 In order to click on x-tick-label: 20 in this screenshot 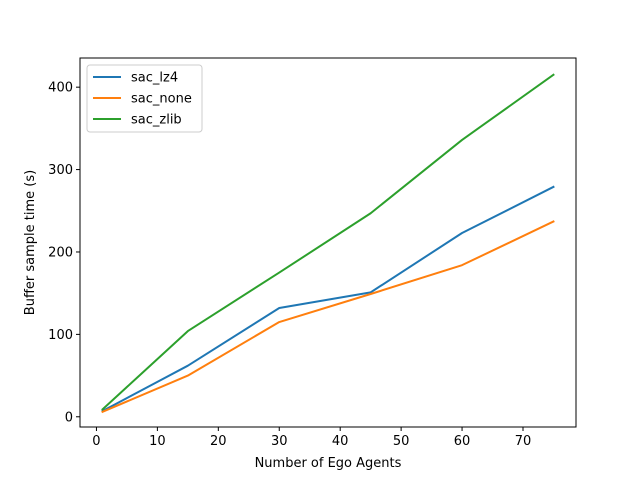, I will do `click(218, 441)`.